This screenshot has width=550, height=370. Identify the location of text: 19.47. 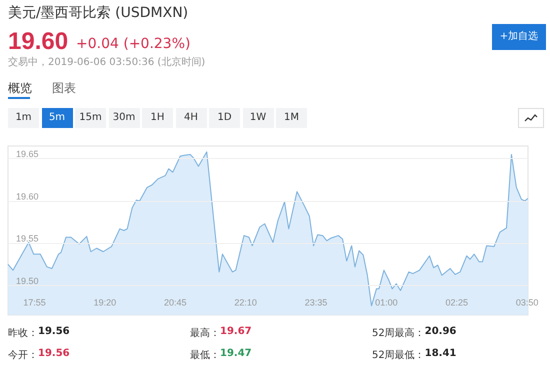
(236, 353).